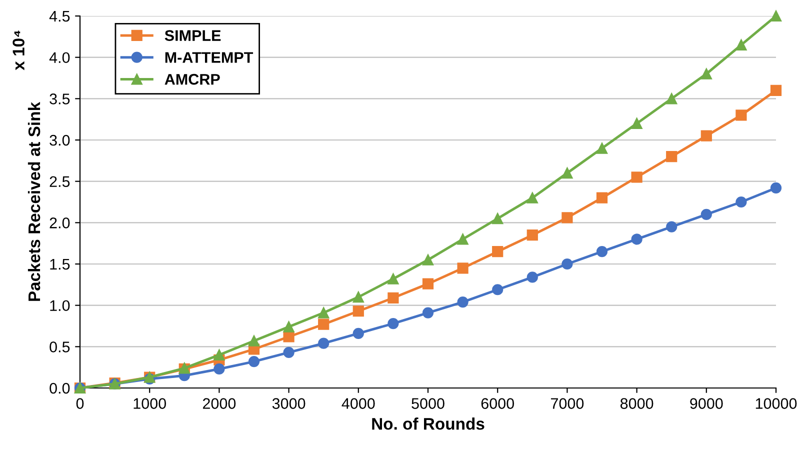 The width and height of the screenshot is (803, 454). What do you see at coordinates (60, 223) in the screenshot?
I see `y-tick-label: 2.0` at bounding box center [60, 223].